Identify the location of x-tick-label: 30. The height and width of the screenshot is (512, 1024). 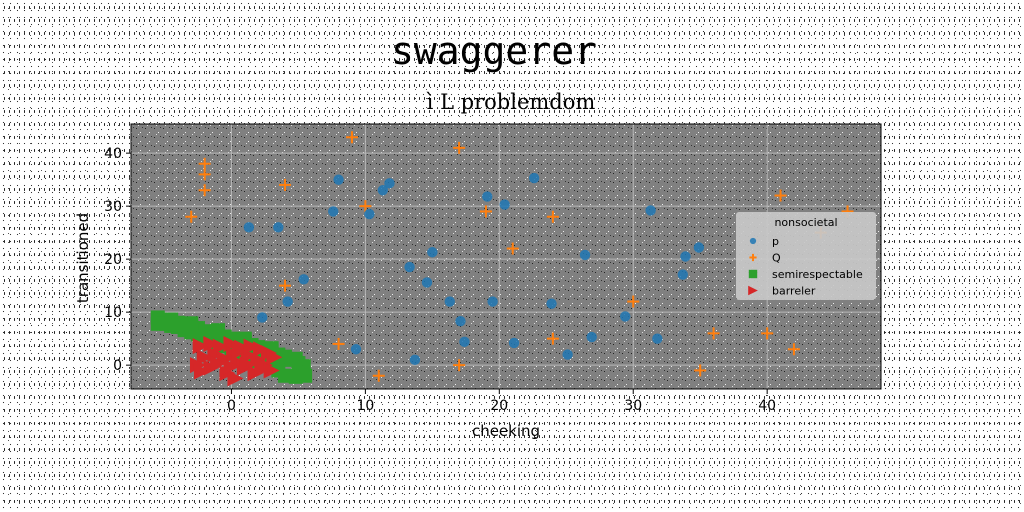
(633, 406).